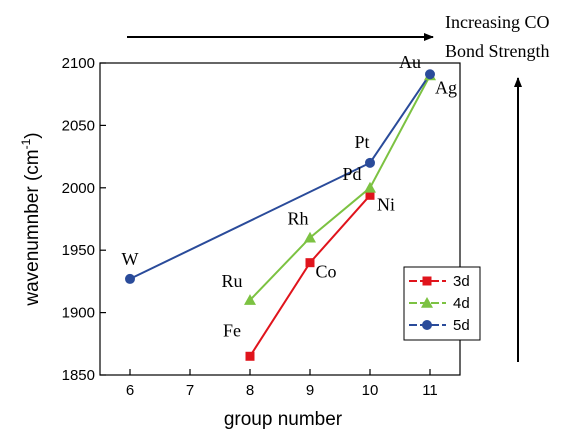 Image resolution: width=583 pixels, height=430 pixels. What do you see at coordinates (32, 227) in the screenshot?
I see `y-axis-title-main: wavenumnber (cm` at bounding box center [32, 227].